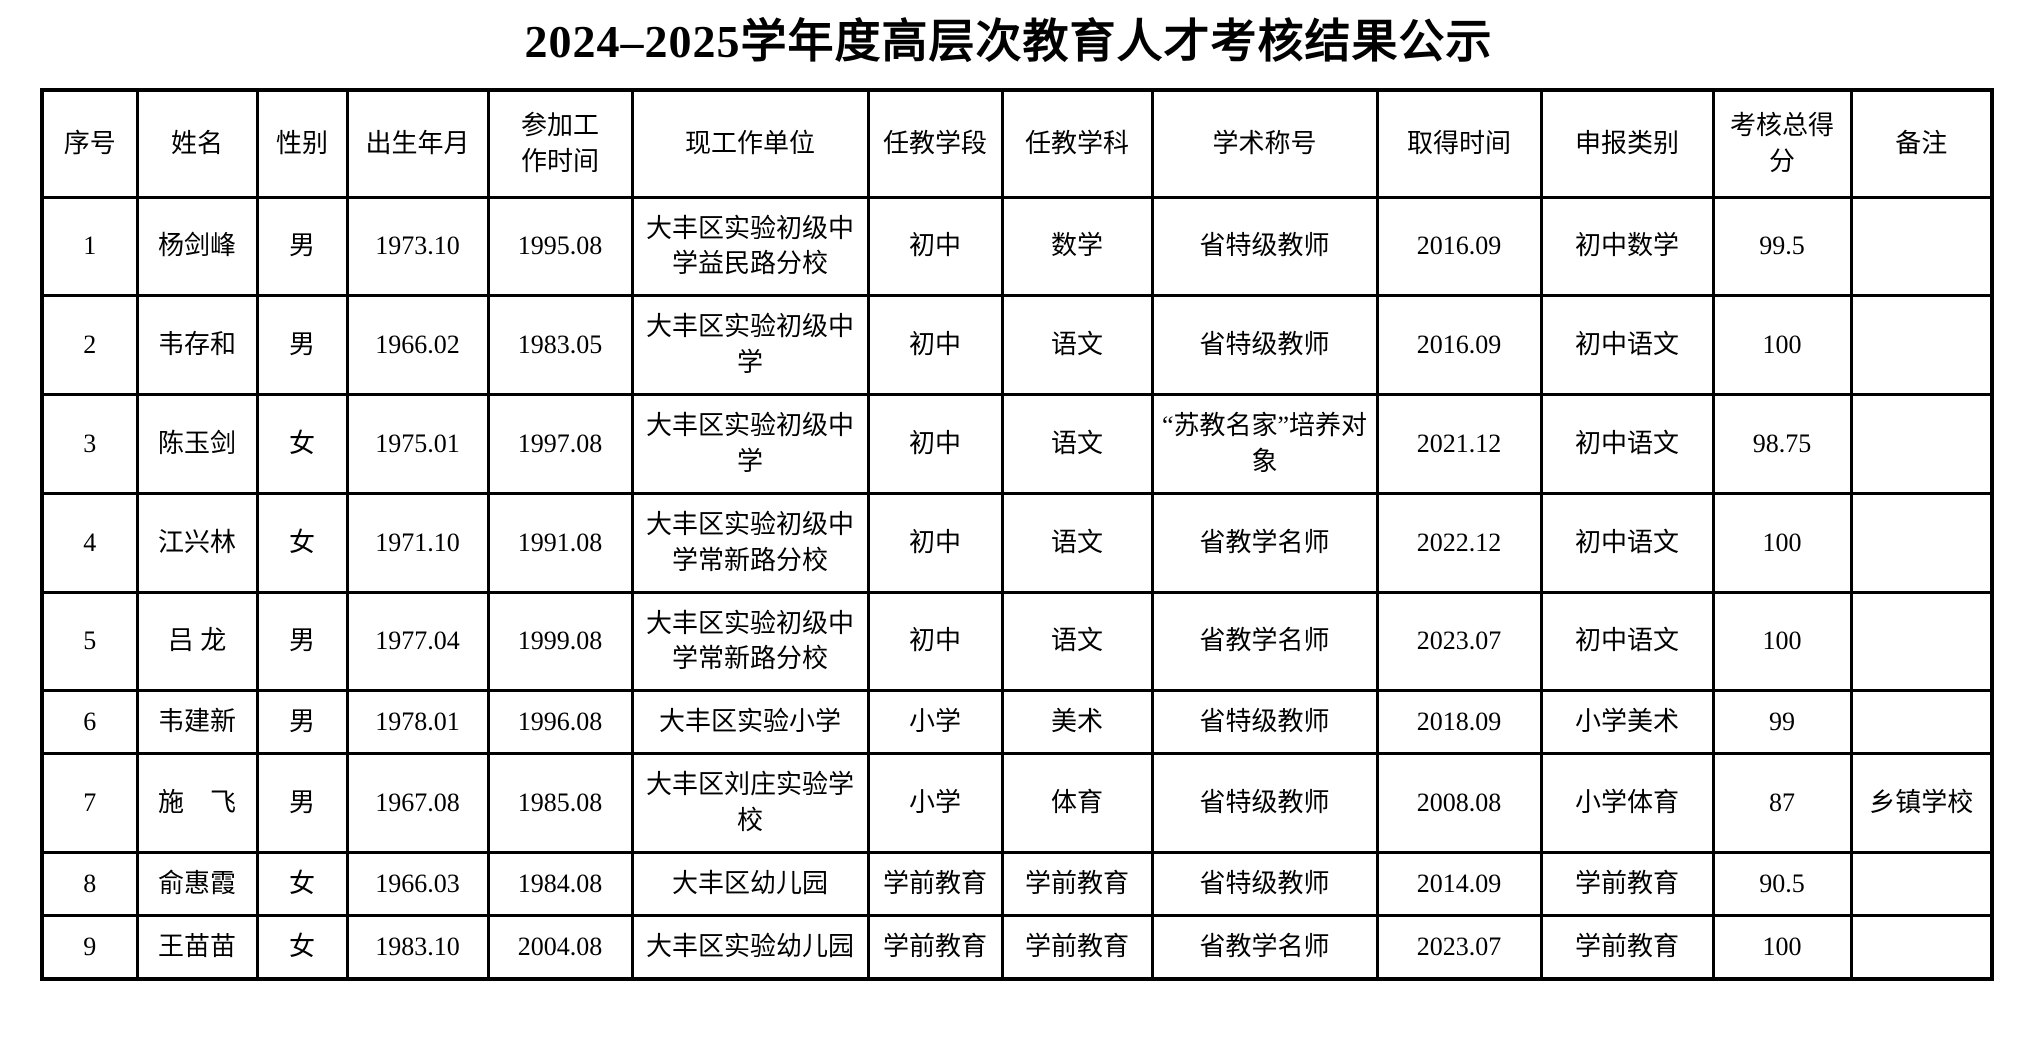 The width and height of the screenshot is (2017, 1061). I want to click on cell-seq: 7, so click(89, 803).